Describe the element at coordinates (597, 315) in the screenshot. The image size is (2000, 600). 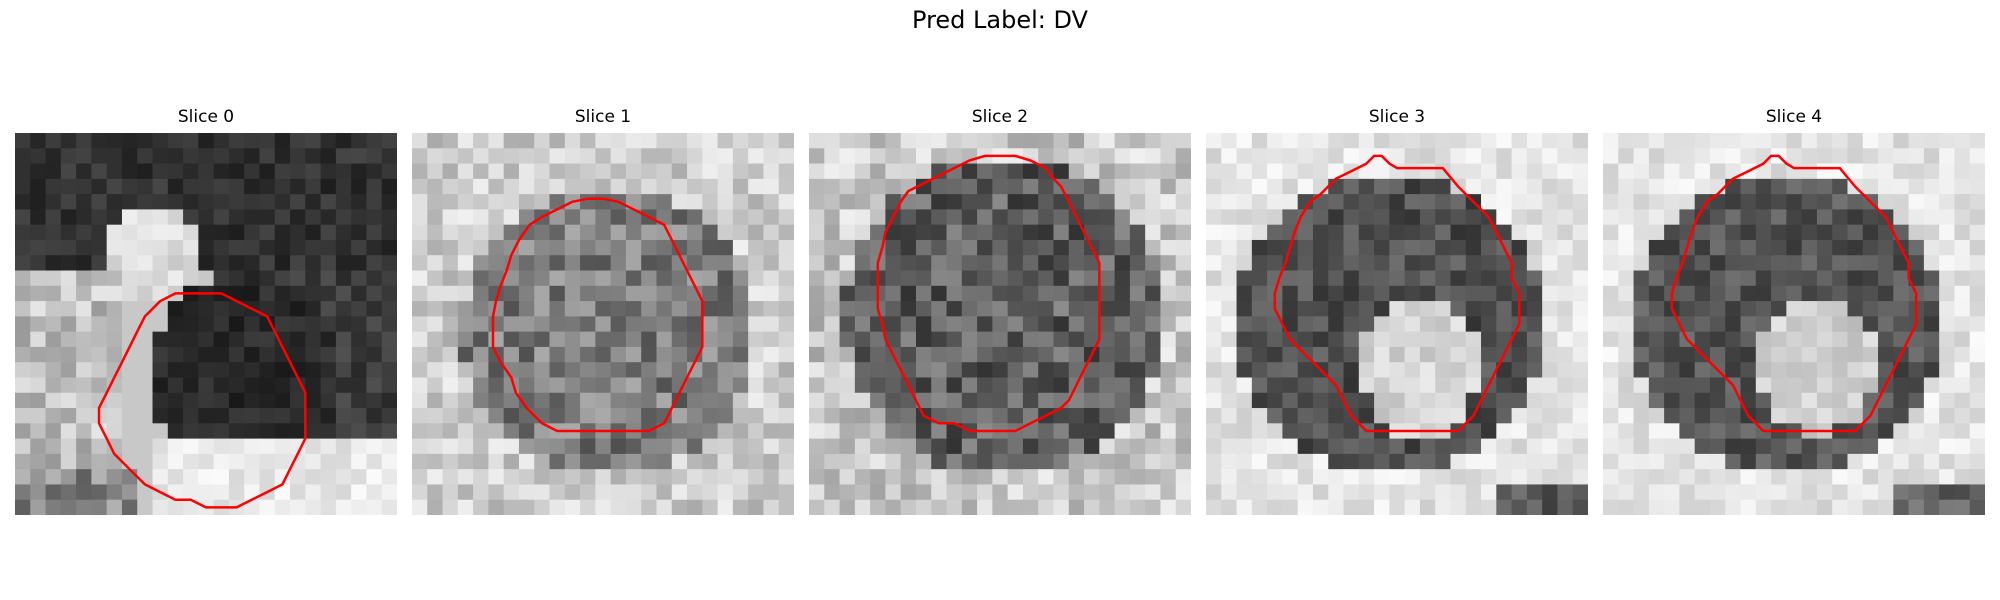
I see `segmentation-contour` at that location.